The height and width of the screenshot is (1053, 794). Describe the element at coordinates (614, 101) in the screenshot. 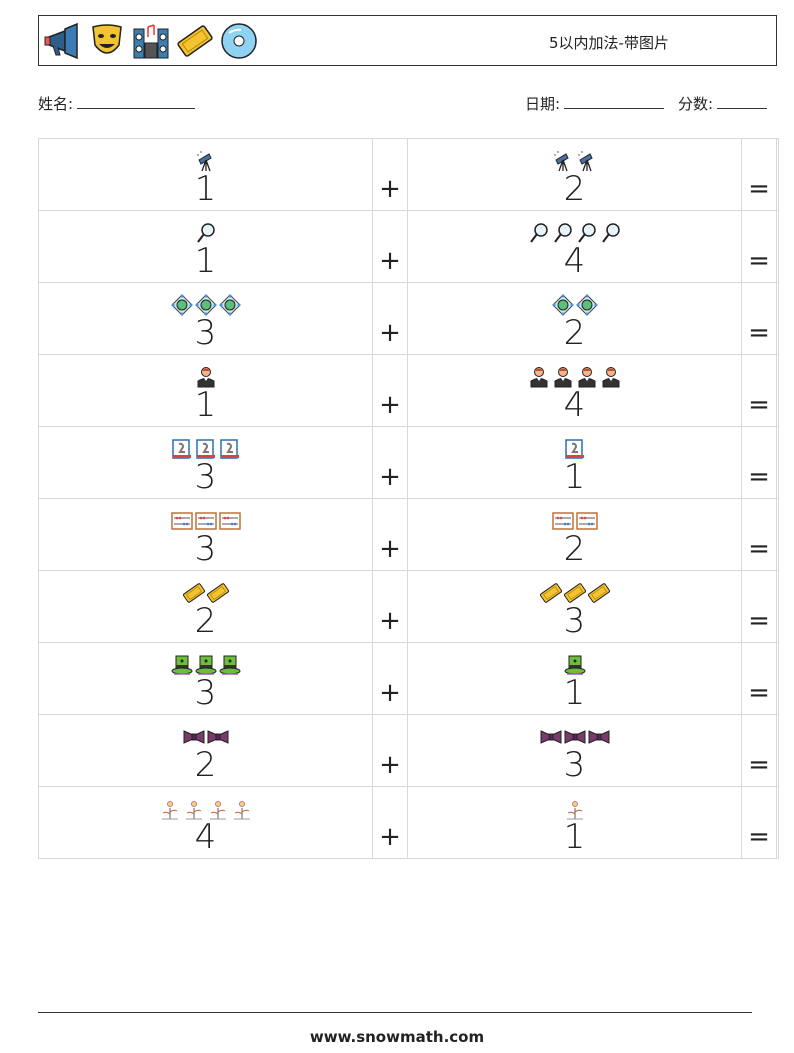

I see `date-blank` at that location.